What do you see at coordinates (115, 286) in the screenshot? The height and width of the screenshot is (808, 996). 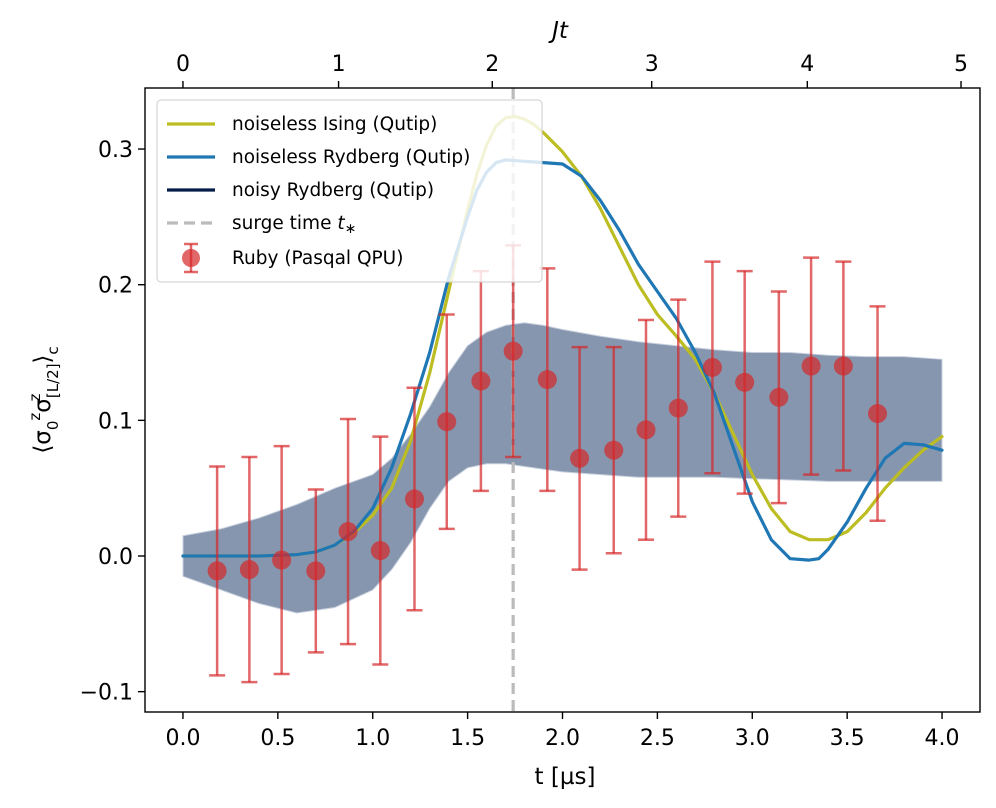 I see `y-tick-label: 0.2` at bounding box center [115, 286].